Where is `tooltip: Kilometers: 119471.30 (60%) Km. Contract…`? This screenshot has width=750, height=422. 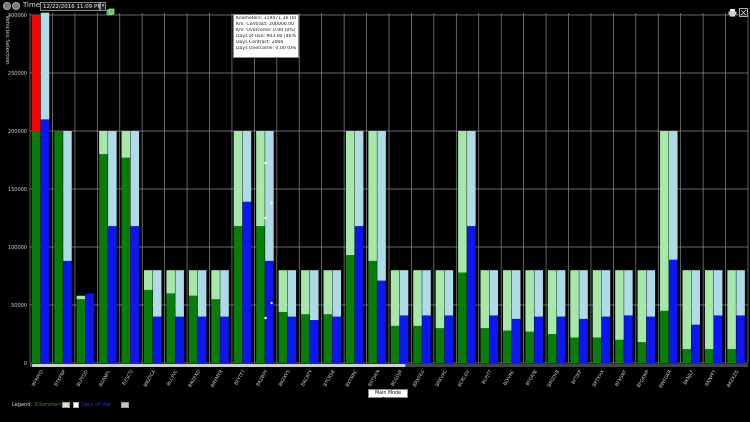
tooltip: Kilometers: 119471.30 (60%) Km. Contract… is located at coordinates (266, 36).